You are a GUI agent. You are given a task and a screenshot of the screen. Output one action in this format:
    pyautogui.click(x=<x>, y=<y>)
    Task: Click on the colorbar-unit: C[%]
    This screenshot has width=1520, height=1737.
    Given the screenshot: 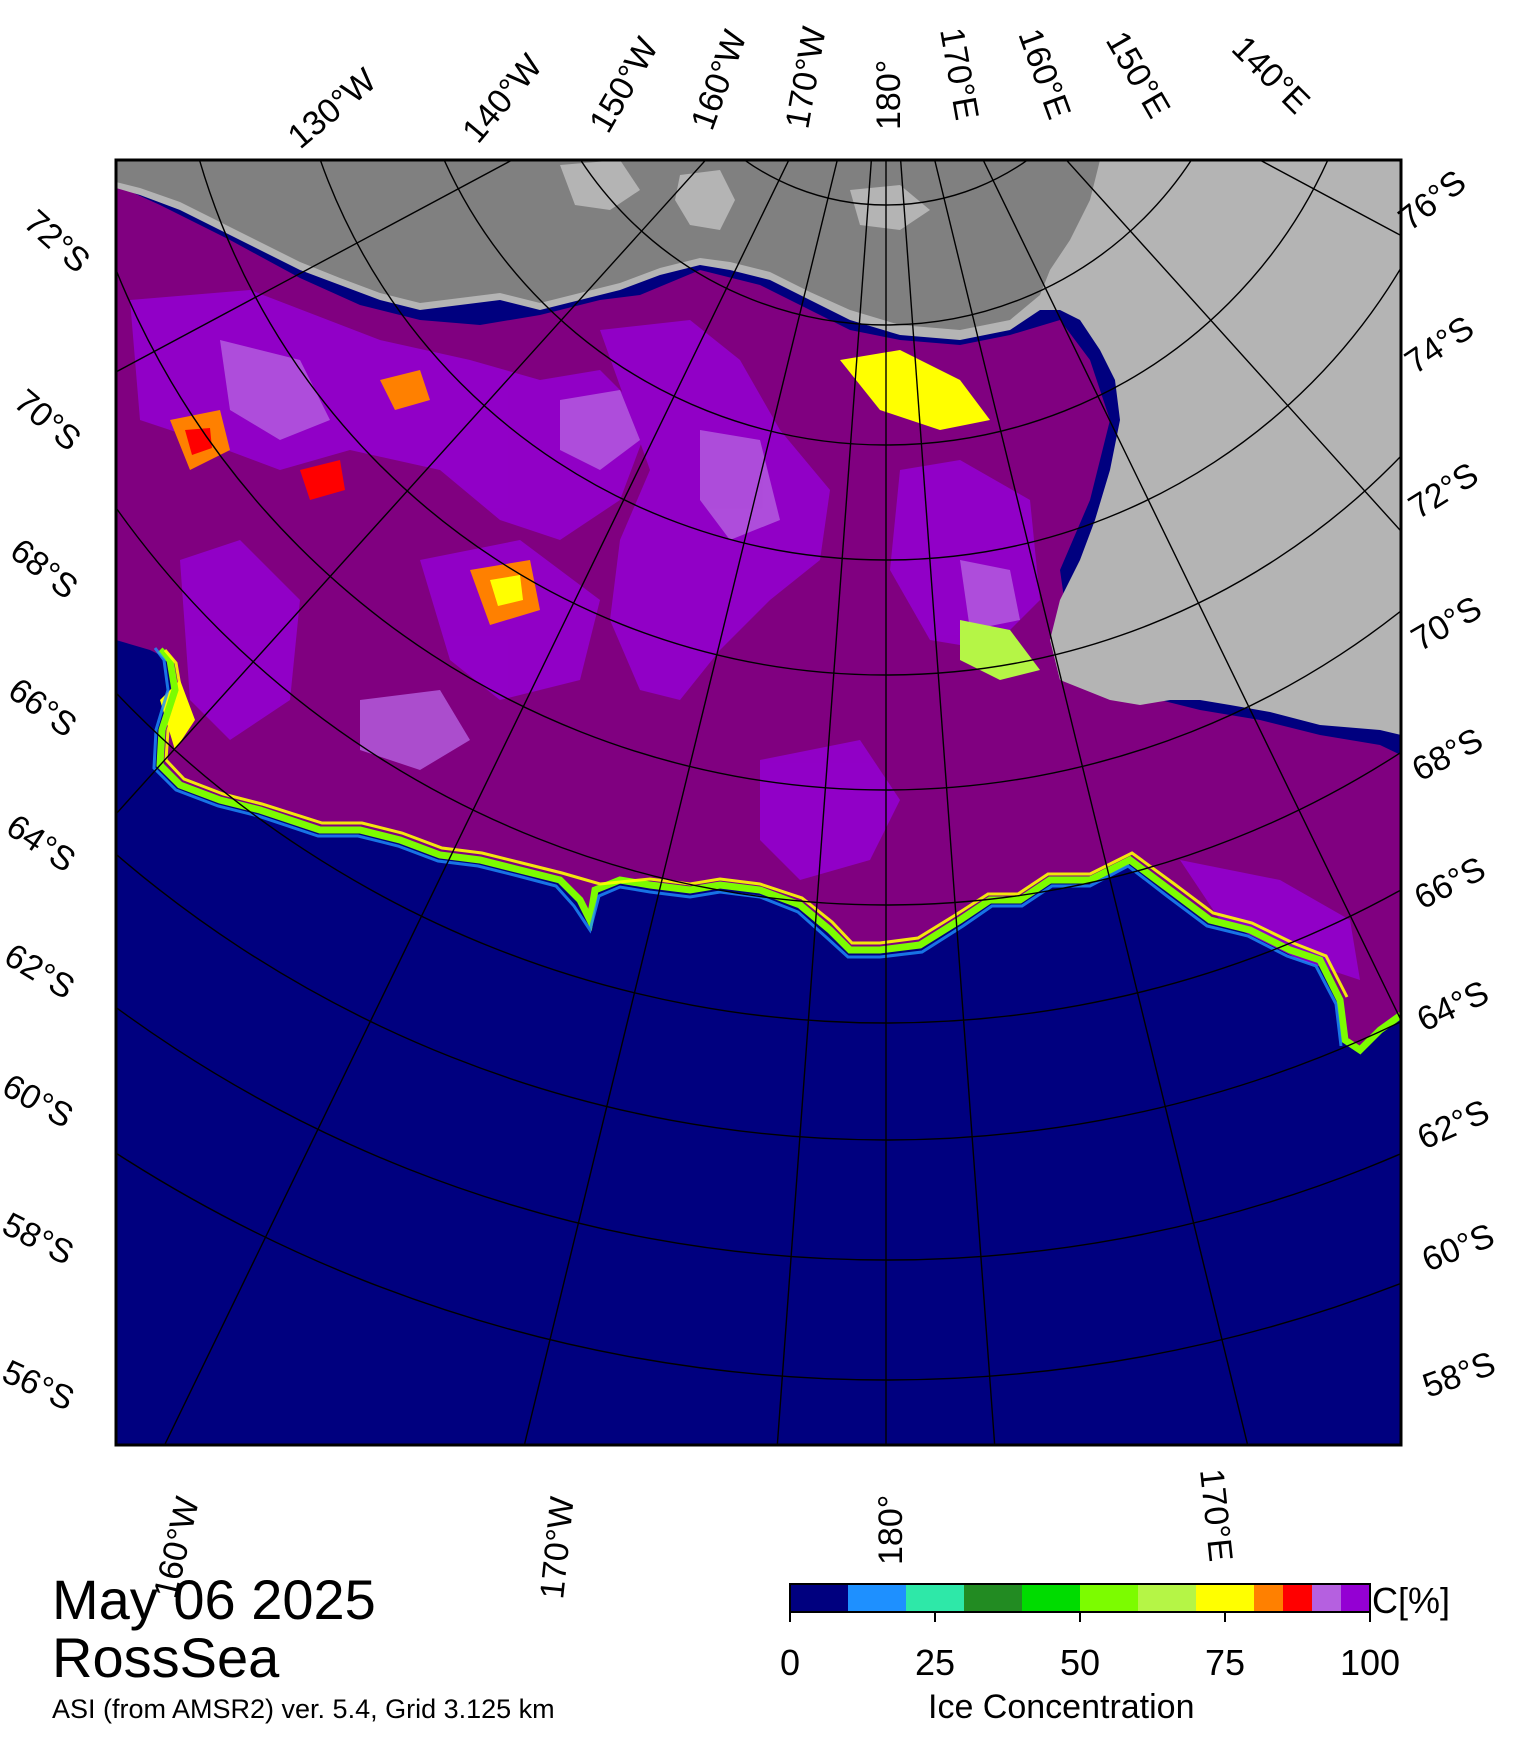 What is the action you would take?
    pyautogui.click(x=1411, y=1600)
    